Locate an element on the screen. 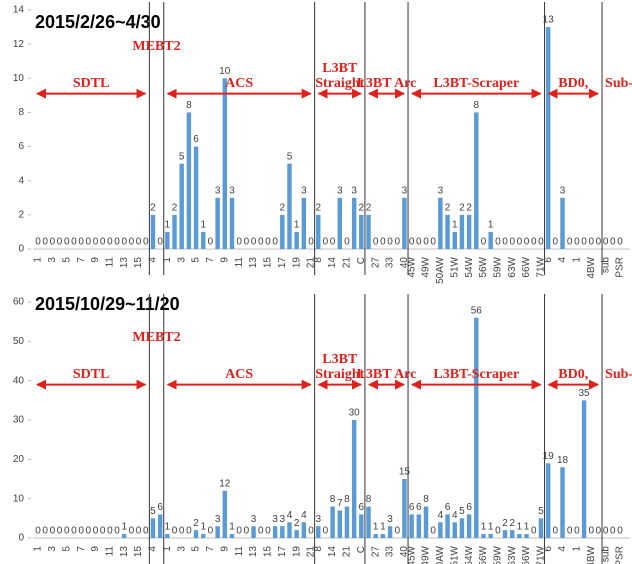  x-tick-label: 51W is located at coordinates (454, 266).